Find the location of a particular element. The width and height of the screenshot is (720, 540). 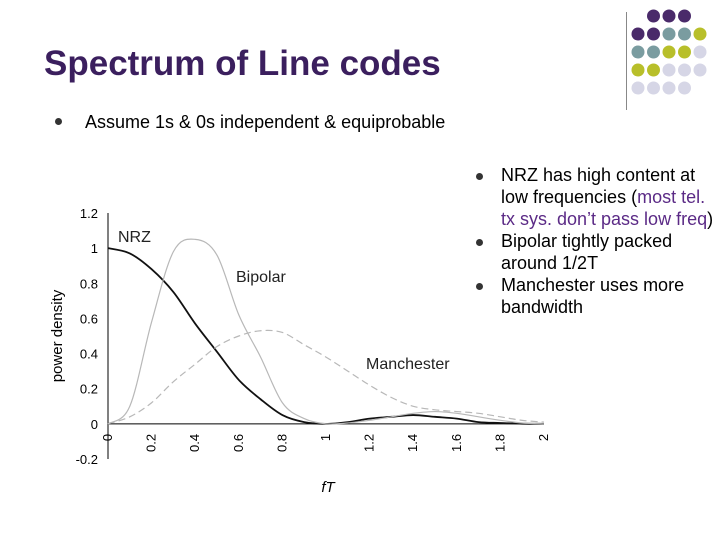

x-tick-label: 1.6 is located at coordinates (456, 443).